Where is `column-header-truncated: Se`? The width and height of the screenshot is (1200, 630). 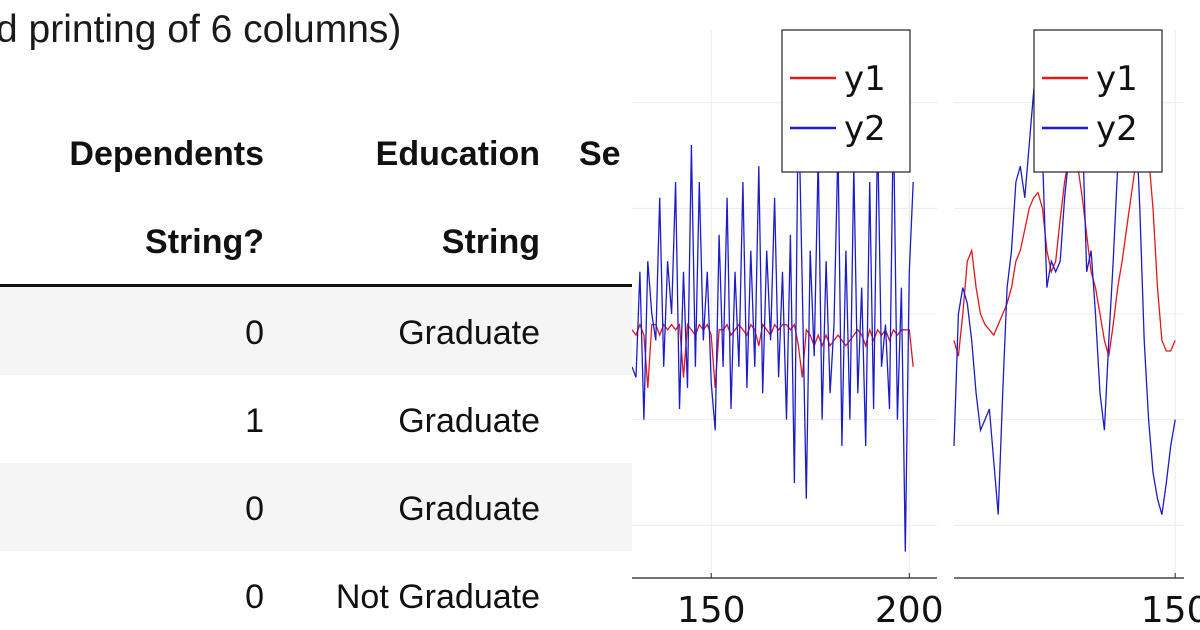 column-header-truncated: Se is located at coordinates (600, 154).